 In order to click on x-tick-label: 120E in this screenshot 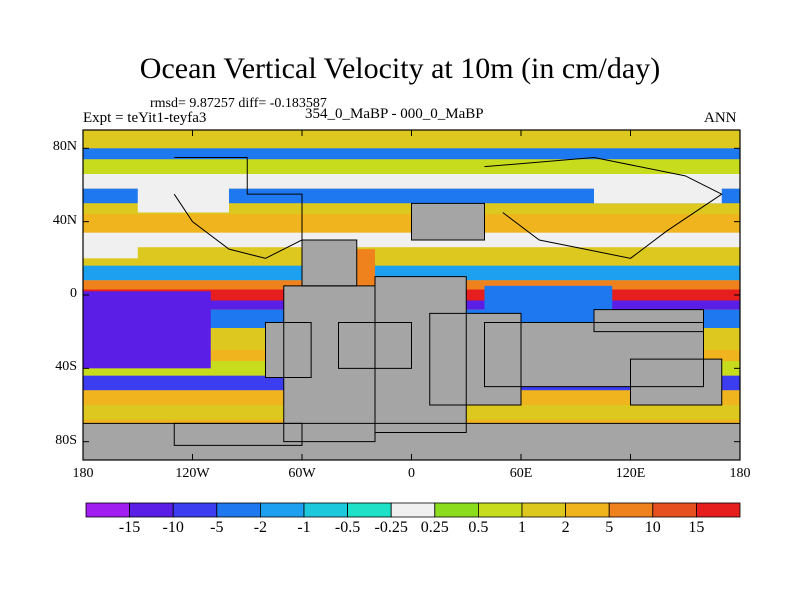, I will do `click(630, 473)`.